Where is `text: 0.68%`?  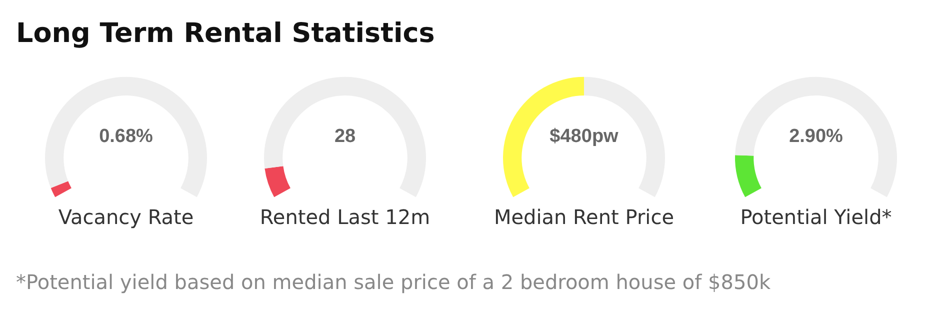
text: 0.68% is located at coordinates (126, 137).